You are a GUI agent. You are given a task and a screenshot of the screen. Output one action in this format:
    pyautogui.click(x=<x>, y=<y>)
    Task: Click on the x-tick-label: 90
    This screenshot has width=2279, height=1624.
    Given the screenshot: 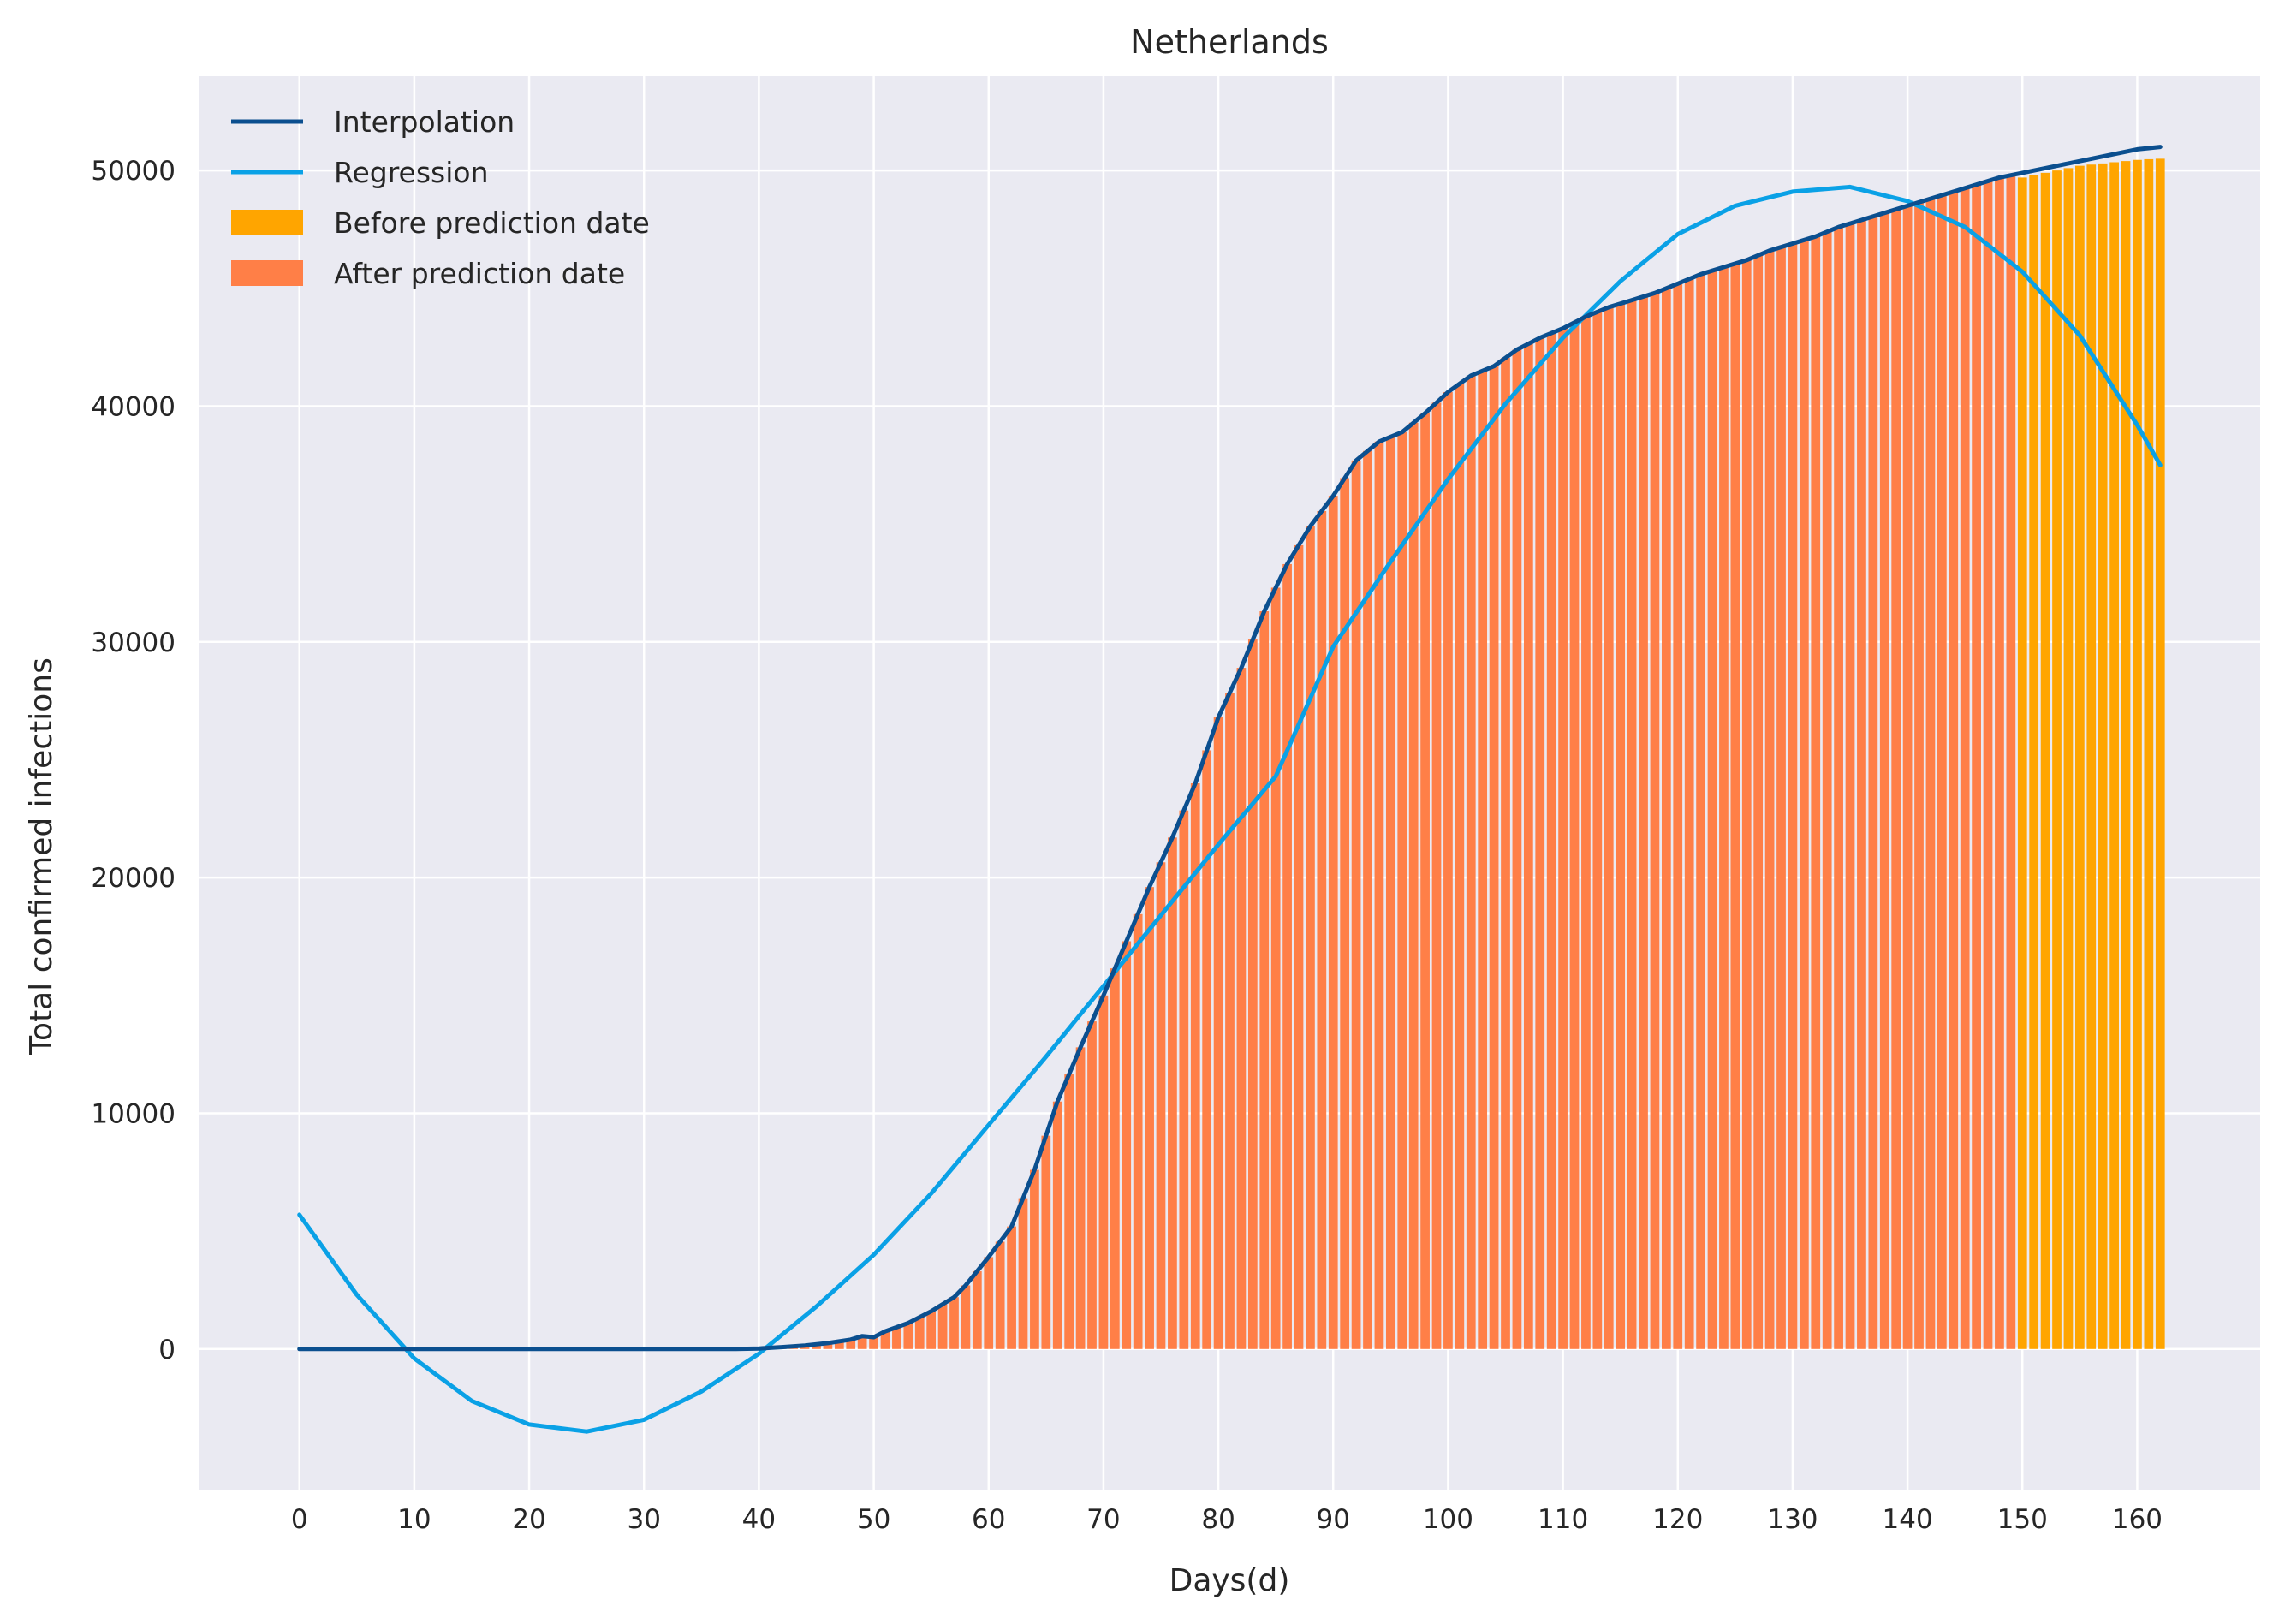 What is the action you would take?
    pyautogui.click(x=1333, y=1519)
    